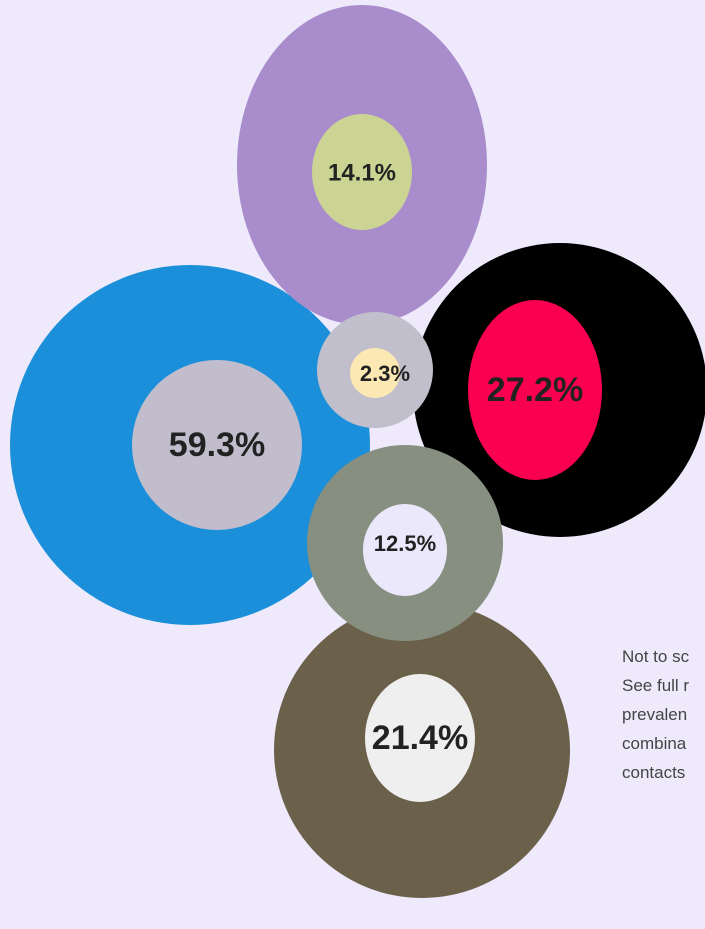 Image resolution: width=705 pixels, height=929 pixels. I want to click on circle-inner-grey, so click(217, 445).